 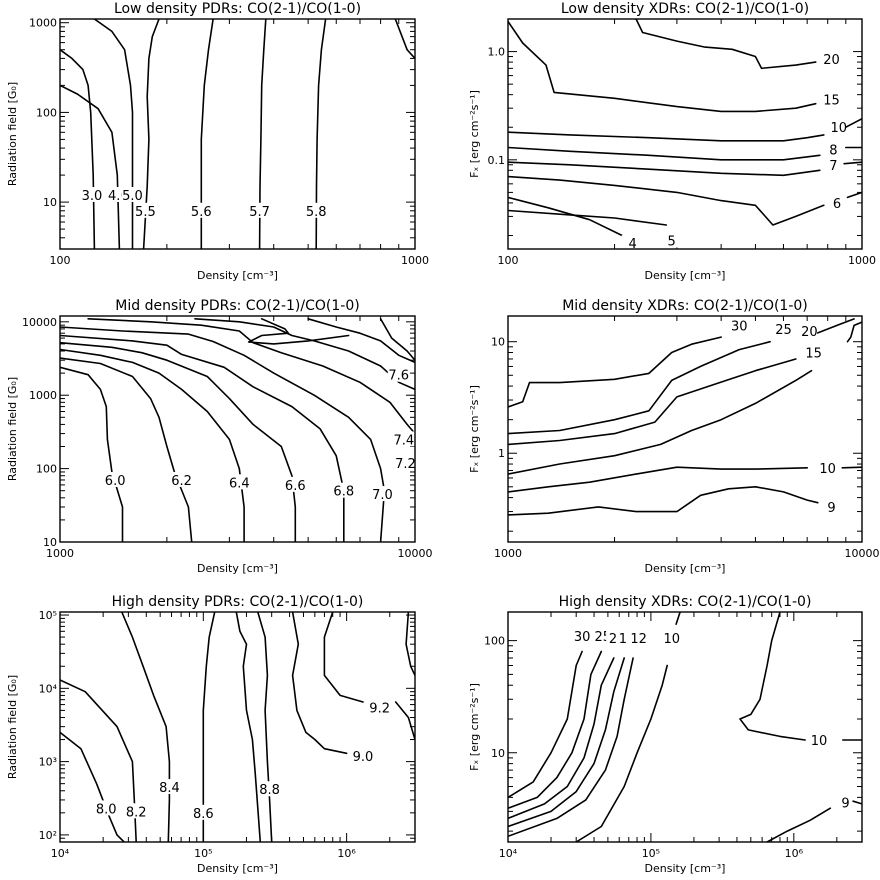 What do you see at coordinates (651, 853) in the screenshot?
I see `x-tick-label: 10⁵` at bounding box center [651, 853].